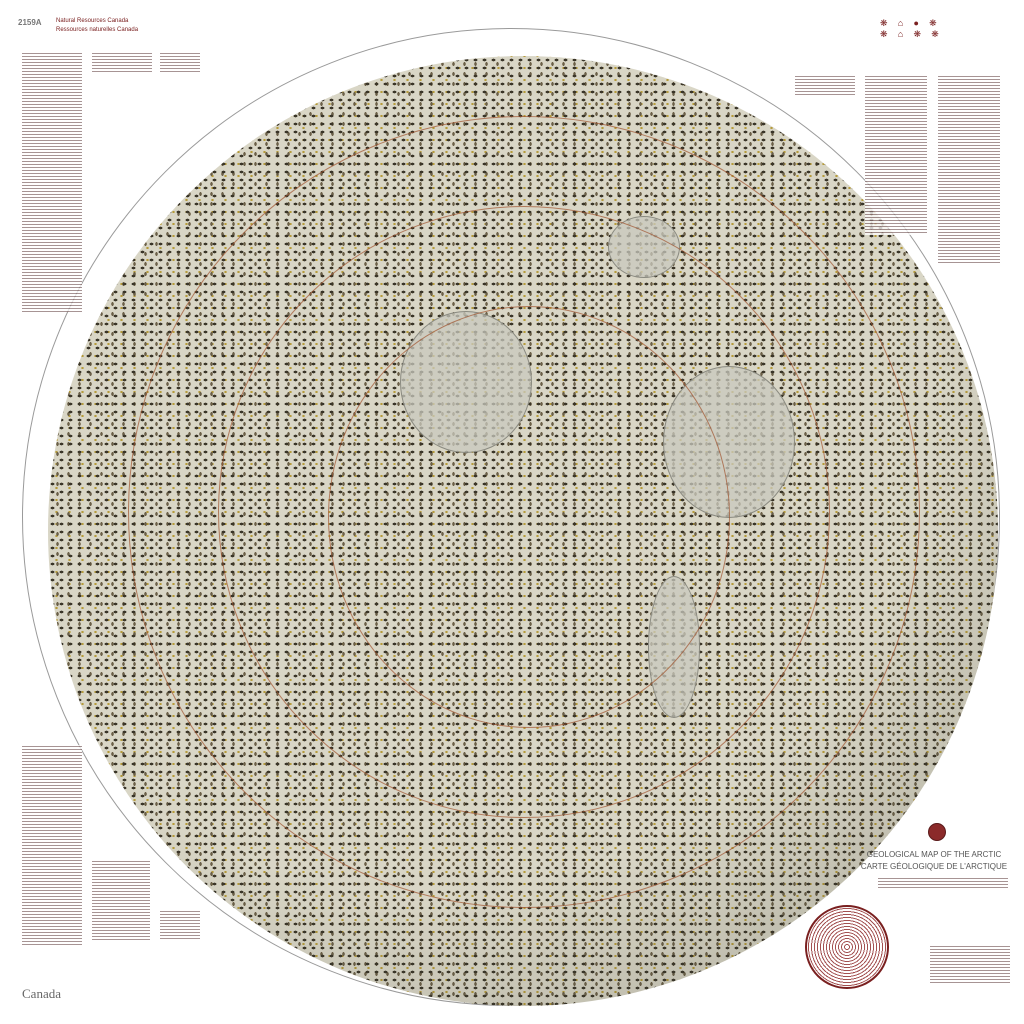  What do you see at coordinates (937, 832) in the screenshot?
I see `seal-icon` at bounding box center [937, 832].